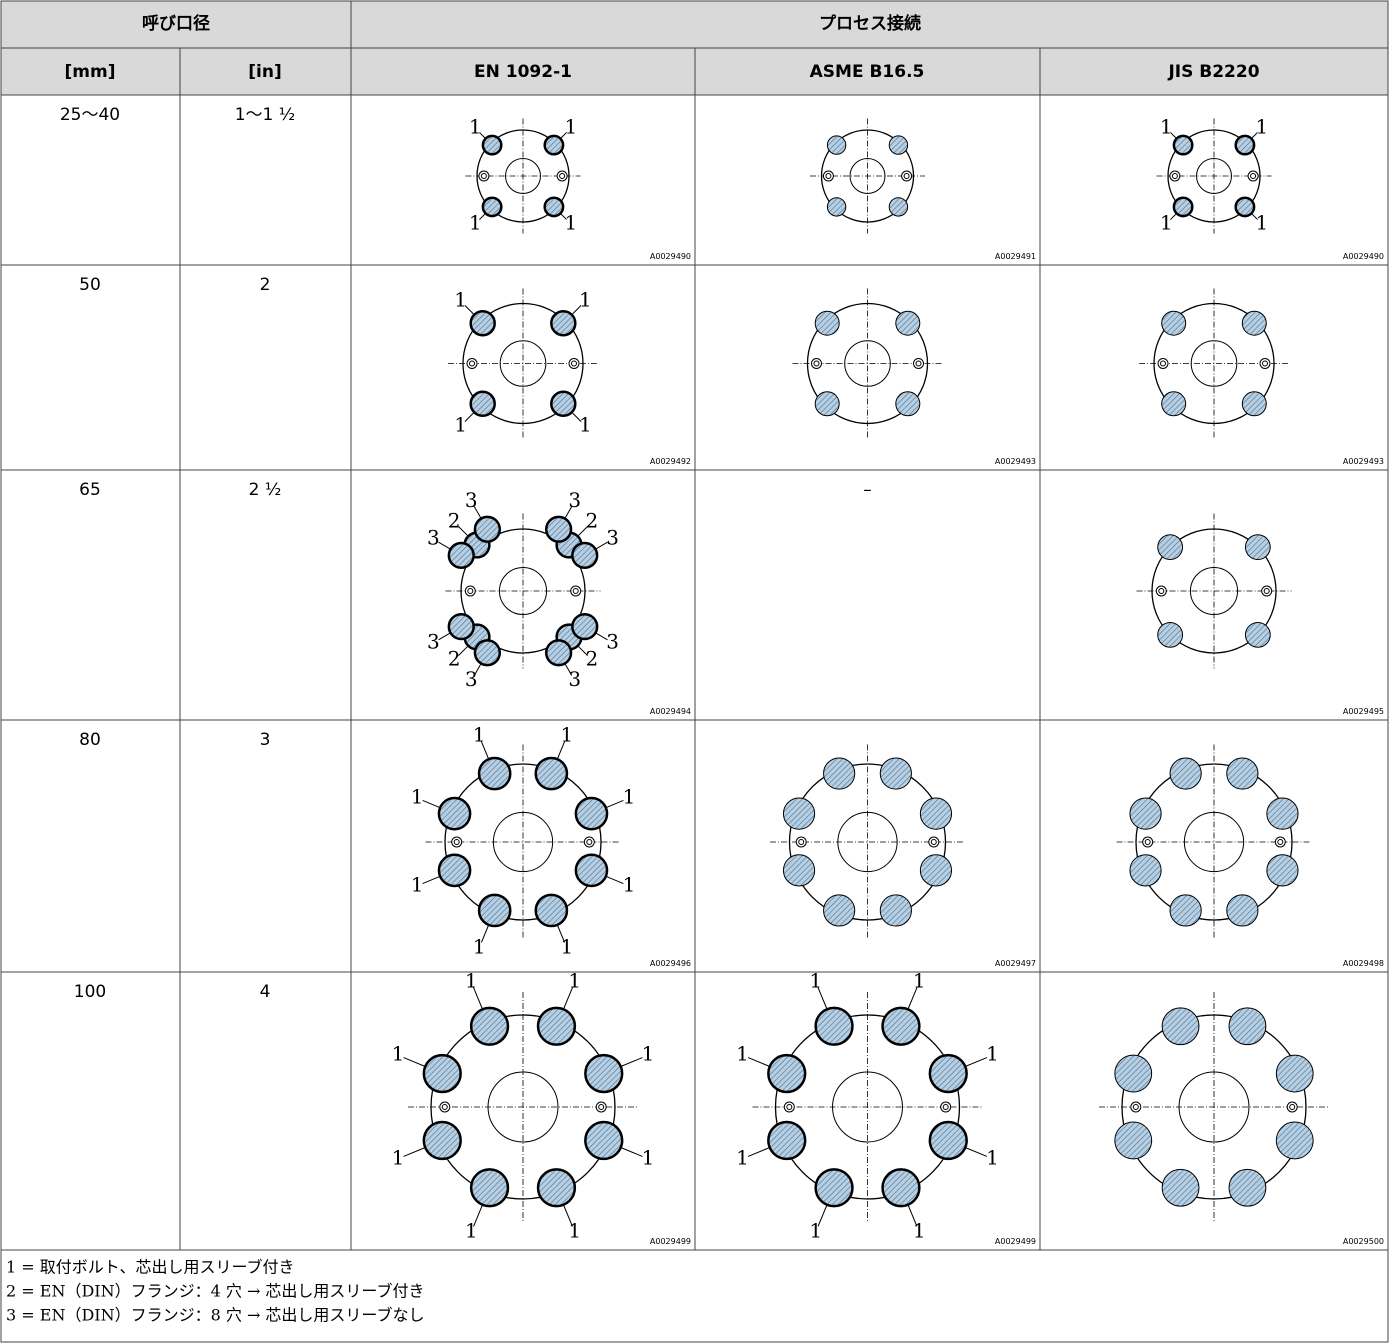 This screenshot has height=1343, width=1390. I want to click on nominal-mm: 80, so click(90, 740).